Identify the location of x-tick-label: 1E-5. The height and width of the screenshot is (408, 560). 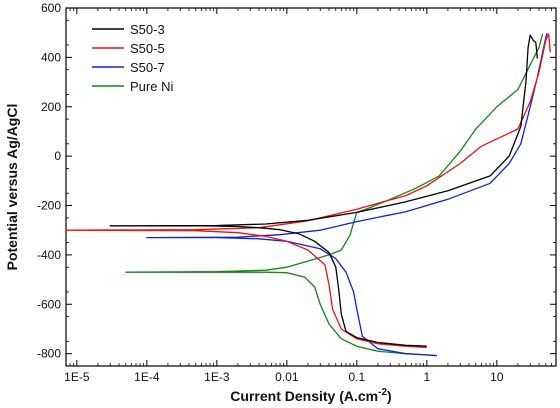
(77, 377).